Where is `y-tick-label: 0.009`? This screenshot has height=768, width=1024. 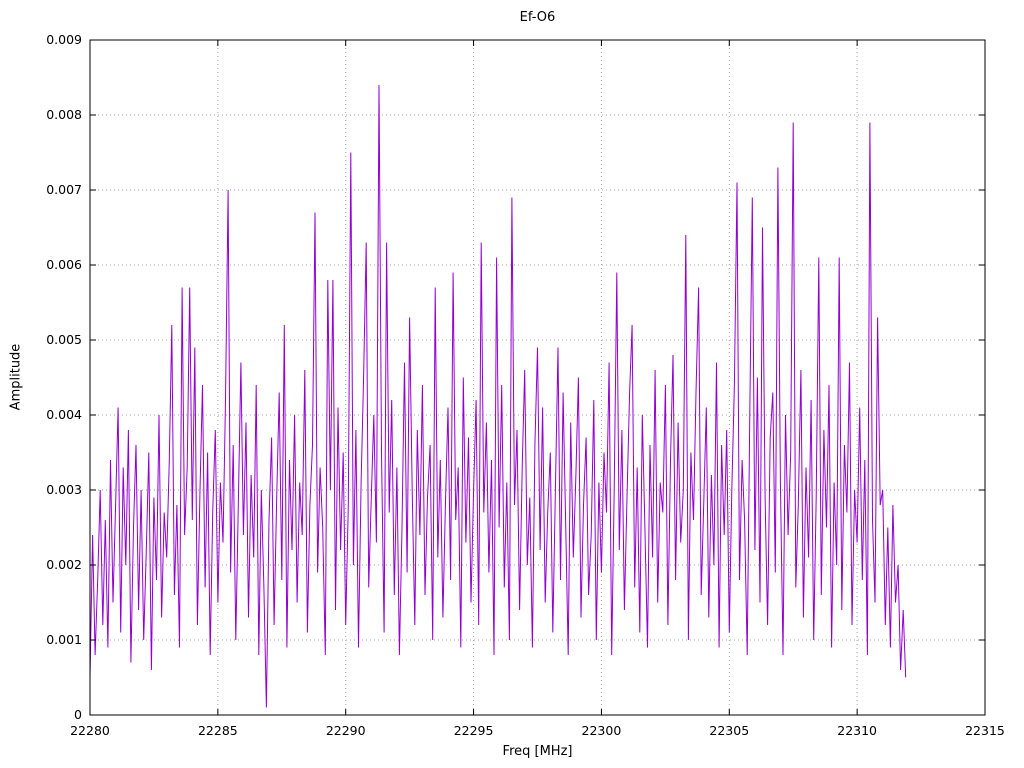
y-tick-label: 0.009 is located at coordinates (64, 39).